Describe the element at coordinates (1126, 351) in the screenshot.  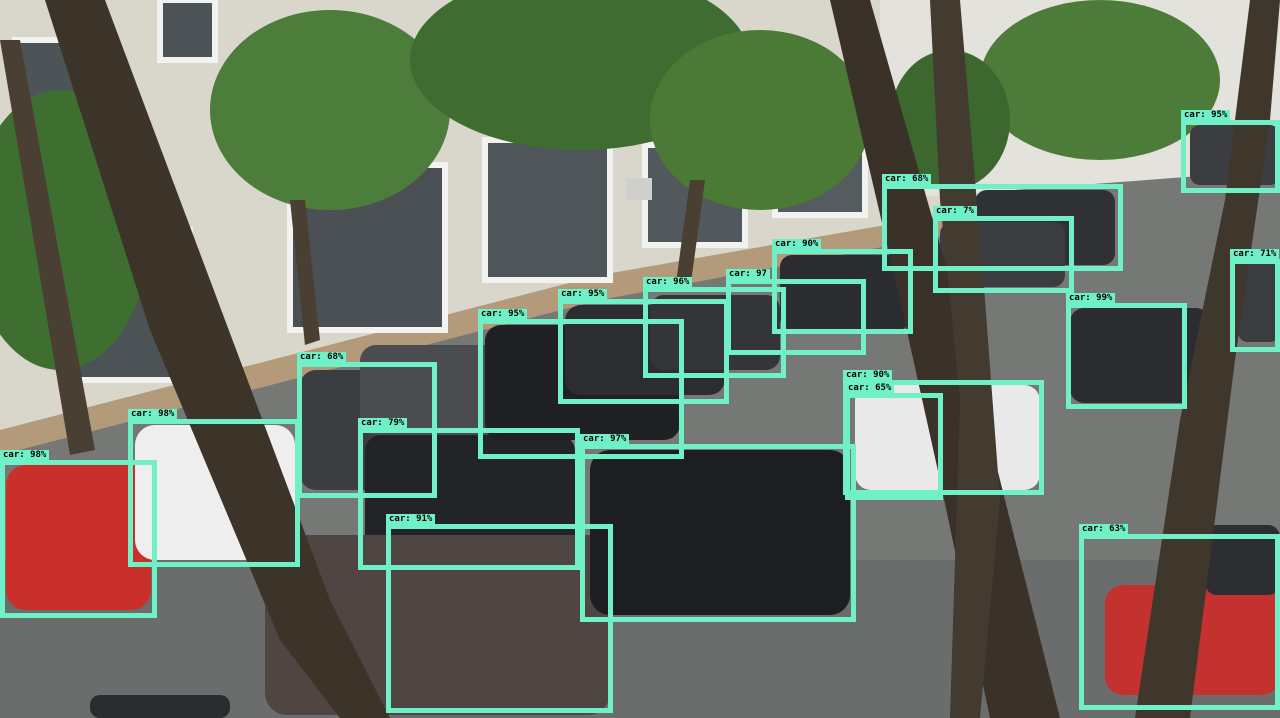
I see `car-detection-box: car: 99%` at that location.